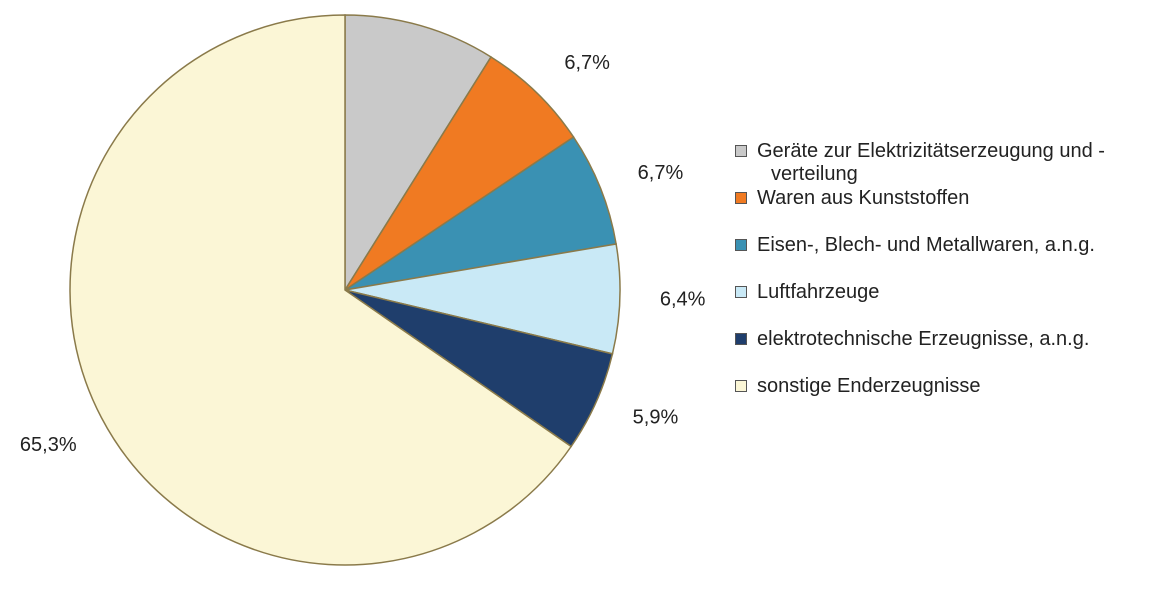 The width and height of the screenshot is (1173, 590). I want to click on data-label: 5,9%, so click(656, 418).